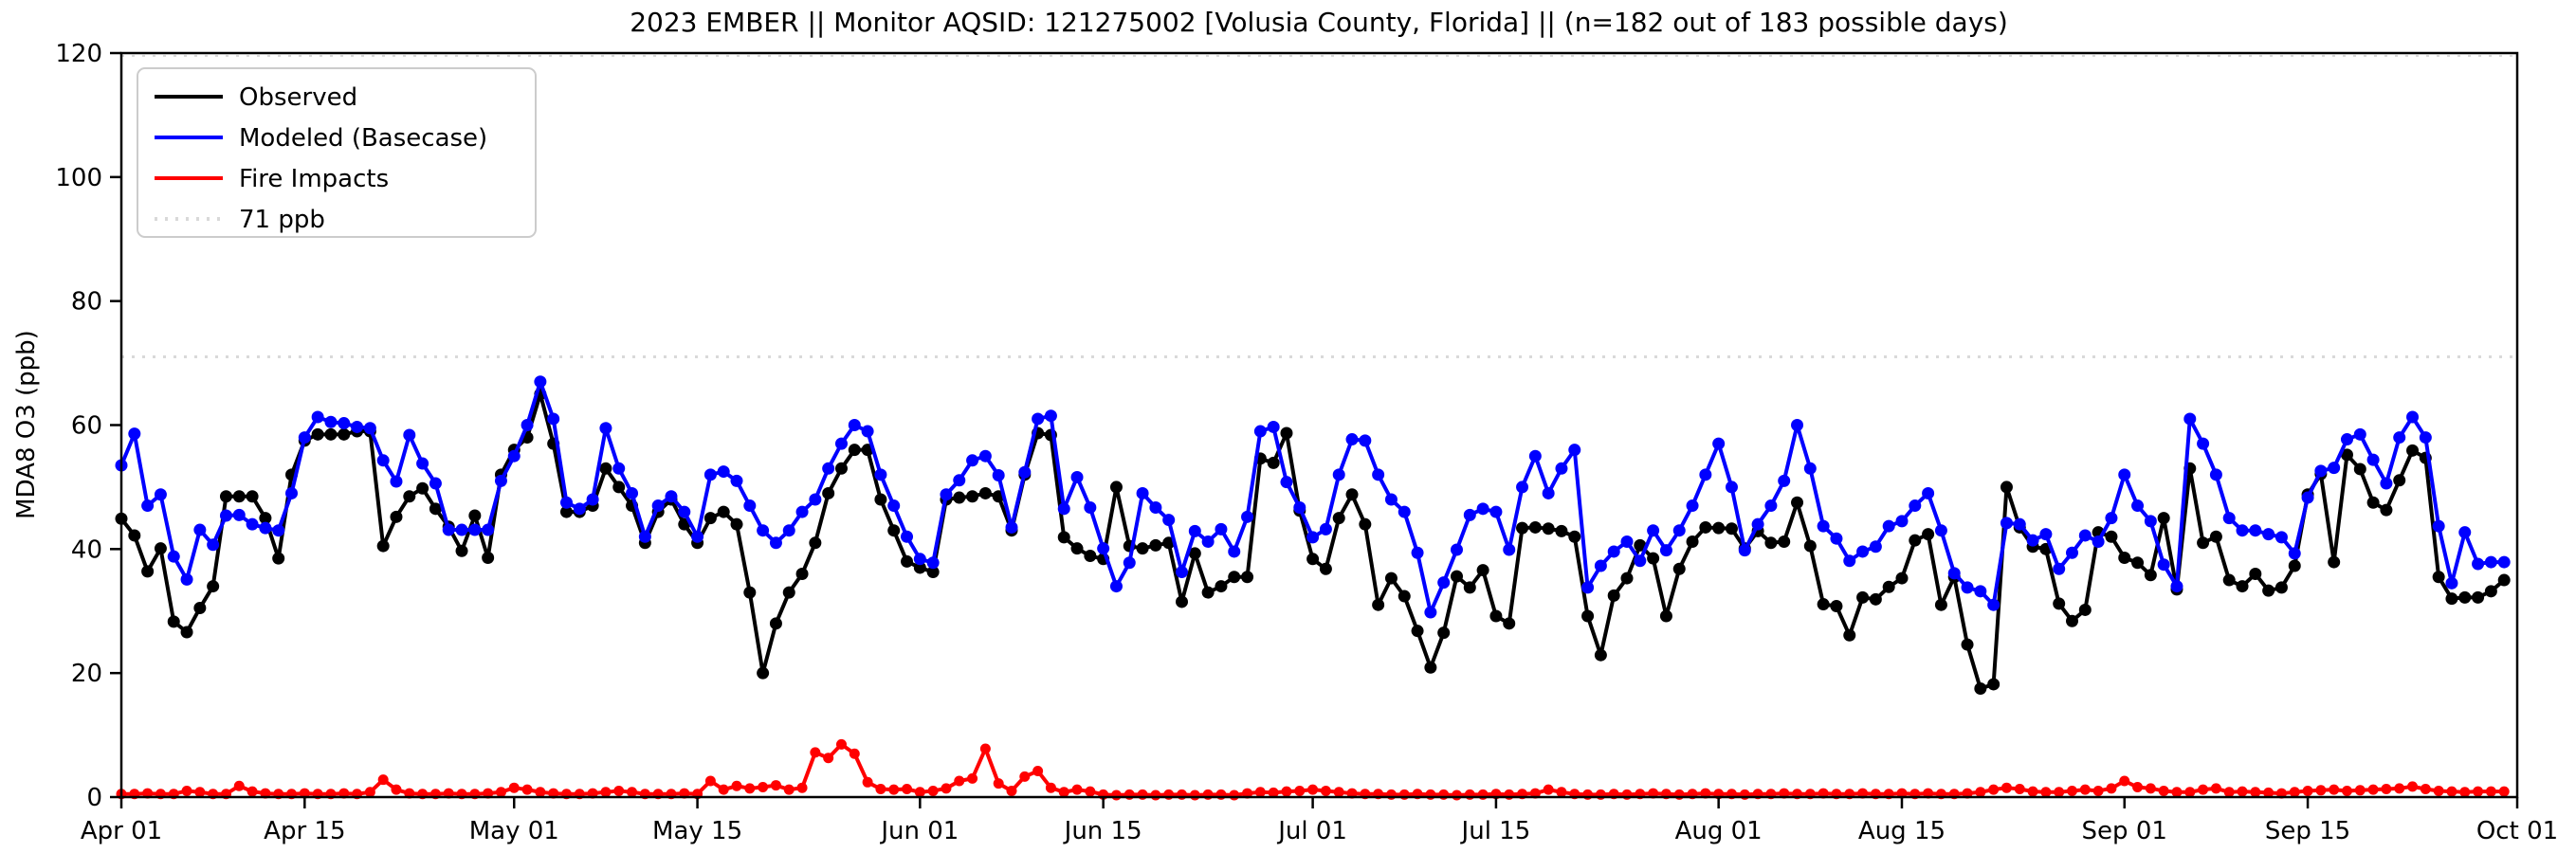  What do you see at coordinates (86, 549) in the screenshot?
I see `y-tick-label: 40` at bounding box center [86, 549].